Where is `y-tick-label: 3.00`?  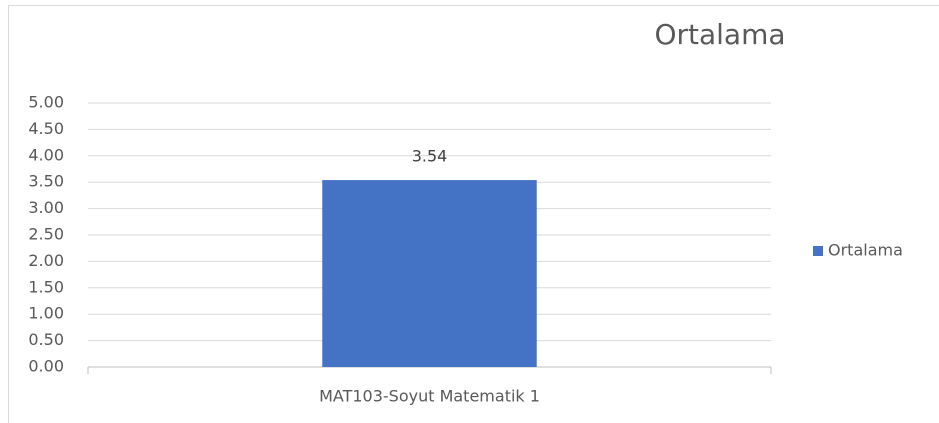 y-tick-label: 3.00 is located at coordinates (46, 207).